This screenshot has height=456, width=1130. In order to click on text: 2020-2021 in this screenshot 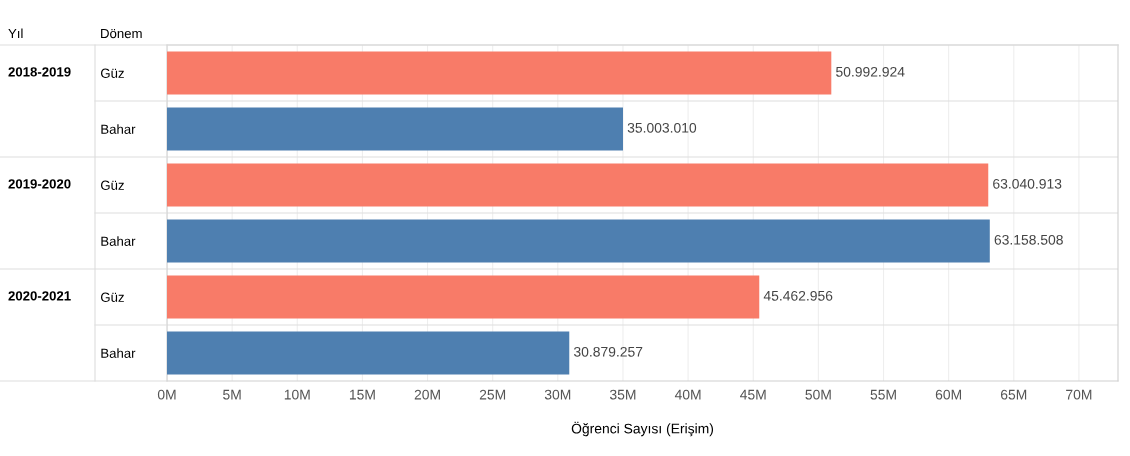, I will do `click(39, 296)`.